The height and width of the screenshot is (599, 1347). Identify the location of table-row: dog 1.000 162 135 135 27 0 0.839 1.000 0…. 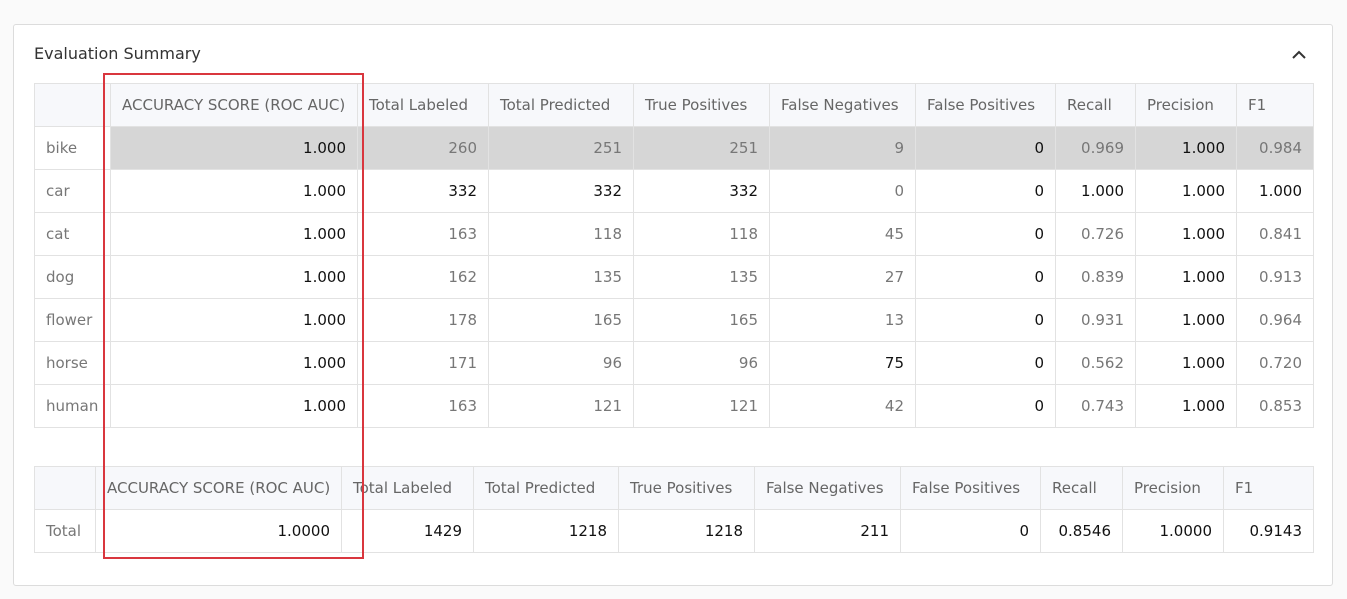
(674, 277).